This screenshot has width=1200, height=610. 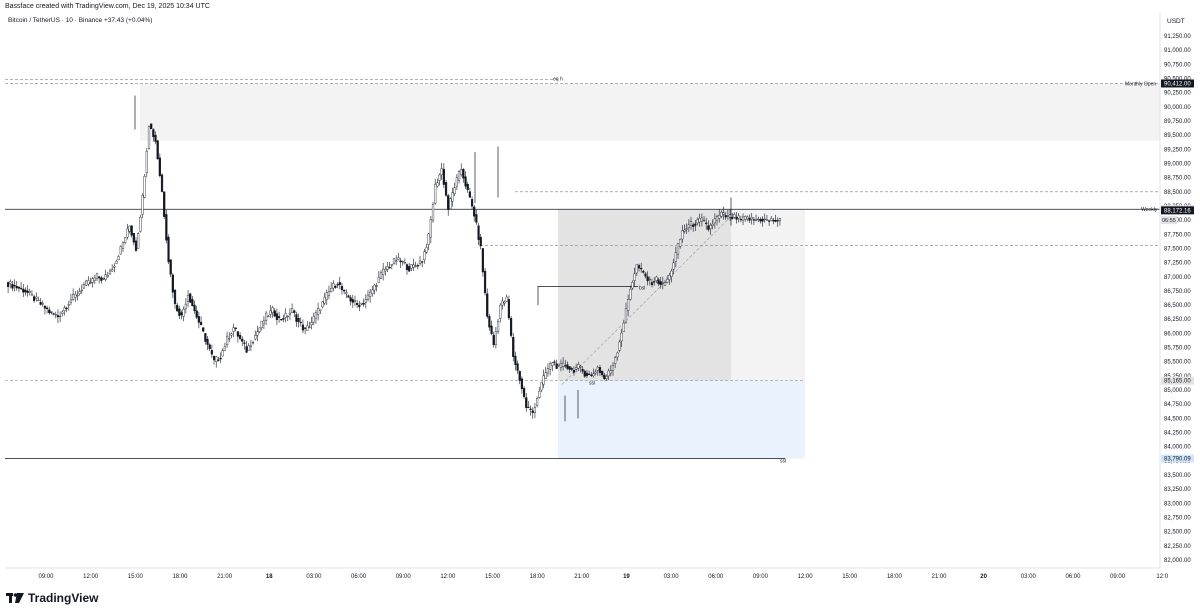 What do you see at coordinates (1176, 21) in the screenshot?
I see `axis-unit-label: USDT` at bounding box center [1176, 21].